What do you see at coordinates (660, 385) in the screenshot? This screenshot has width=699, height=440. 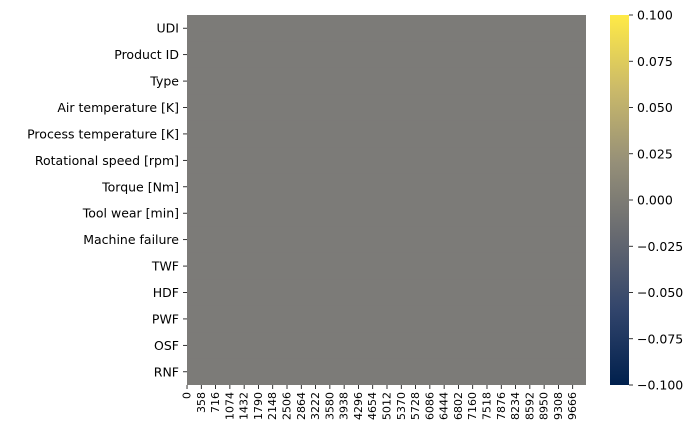 I see `colorbar-label: −0.100` at bounding box center [660, 385].